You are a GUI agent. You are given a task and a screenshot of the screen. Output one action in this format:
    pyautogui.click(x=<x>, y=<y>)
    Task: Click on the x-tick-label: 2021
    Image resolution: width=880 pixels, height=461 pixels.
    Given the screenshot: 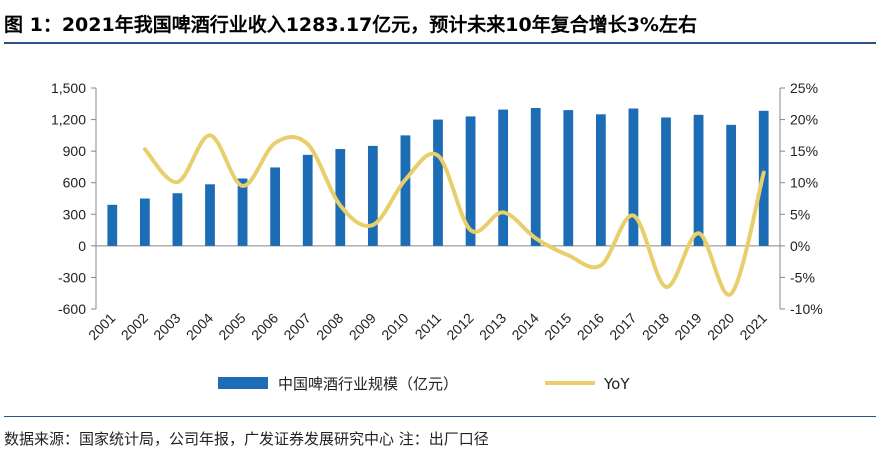 What is the action you would take?
    pyautogui.click(x=752, y=326)
    